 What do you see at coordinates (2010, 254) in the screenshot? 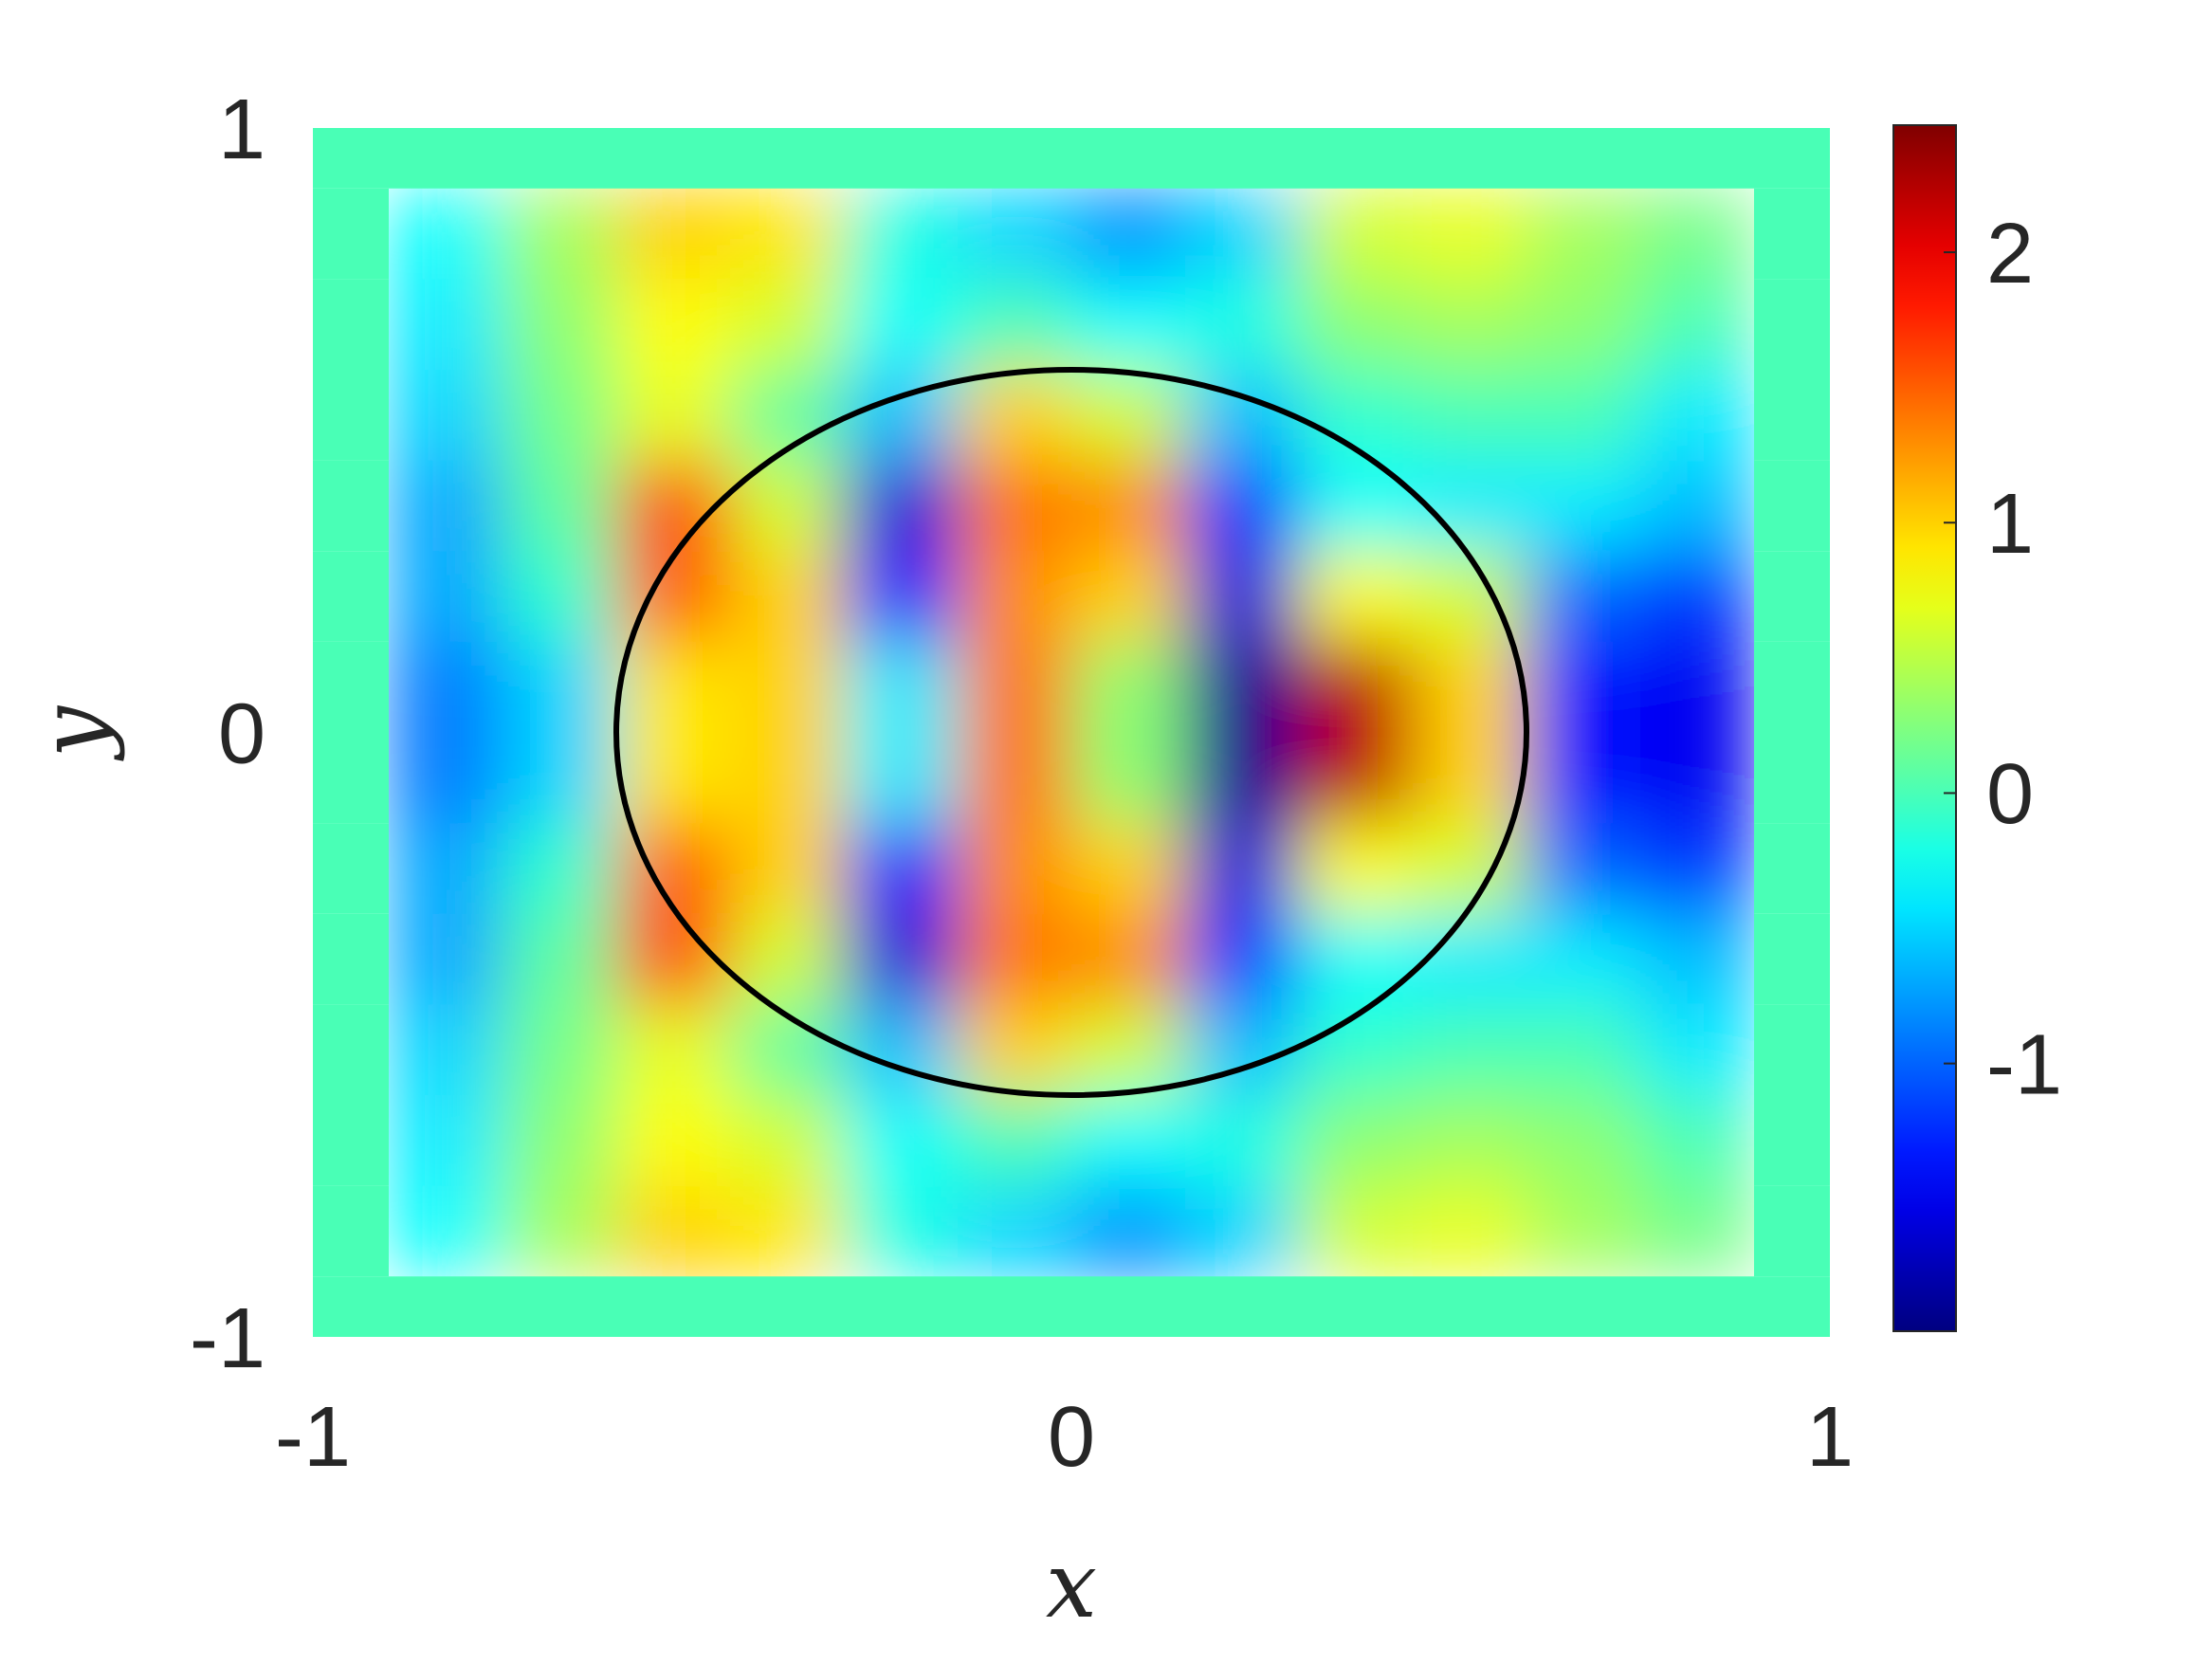
I see `colorbar-tick-label: 2` at bounding box center [2010, 254].